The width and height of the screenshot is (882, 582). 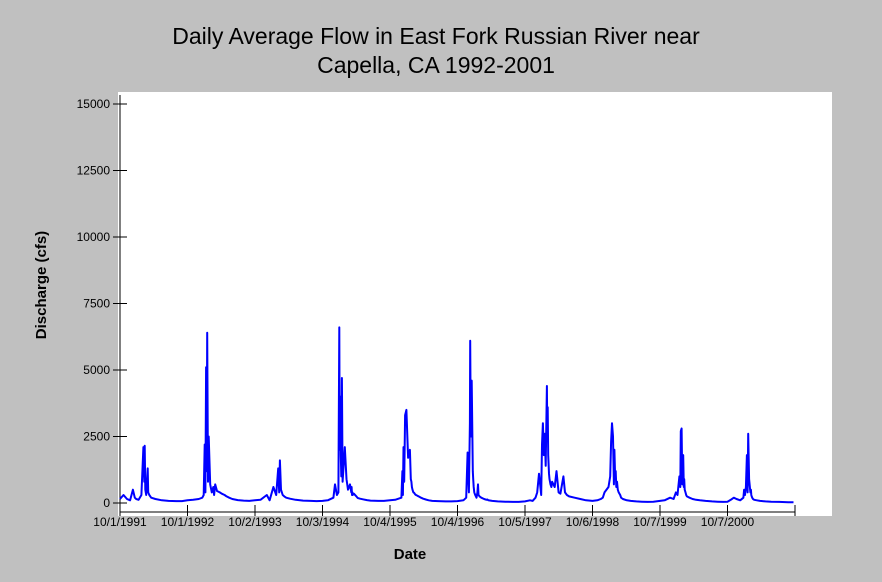 I want to click on x-tick-label: 10/4/1996, so click(x=458, y=522).